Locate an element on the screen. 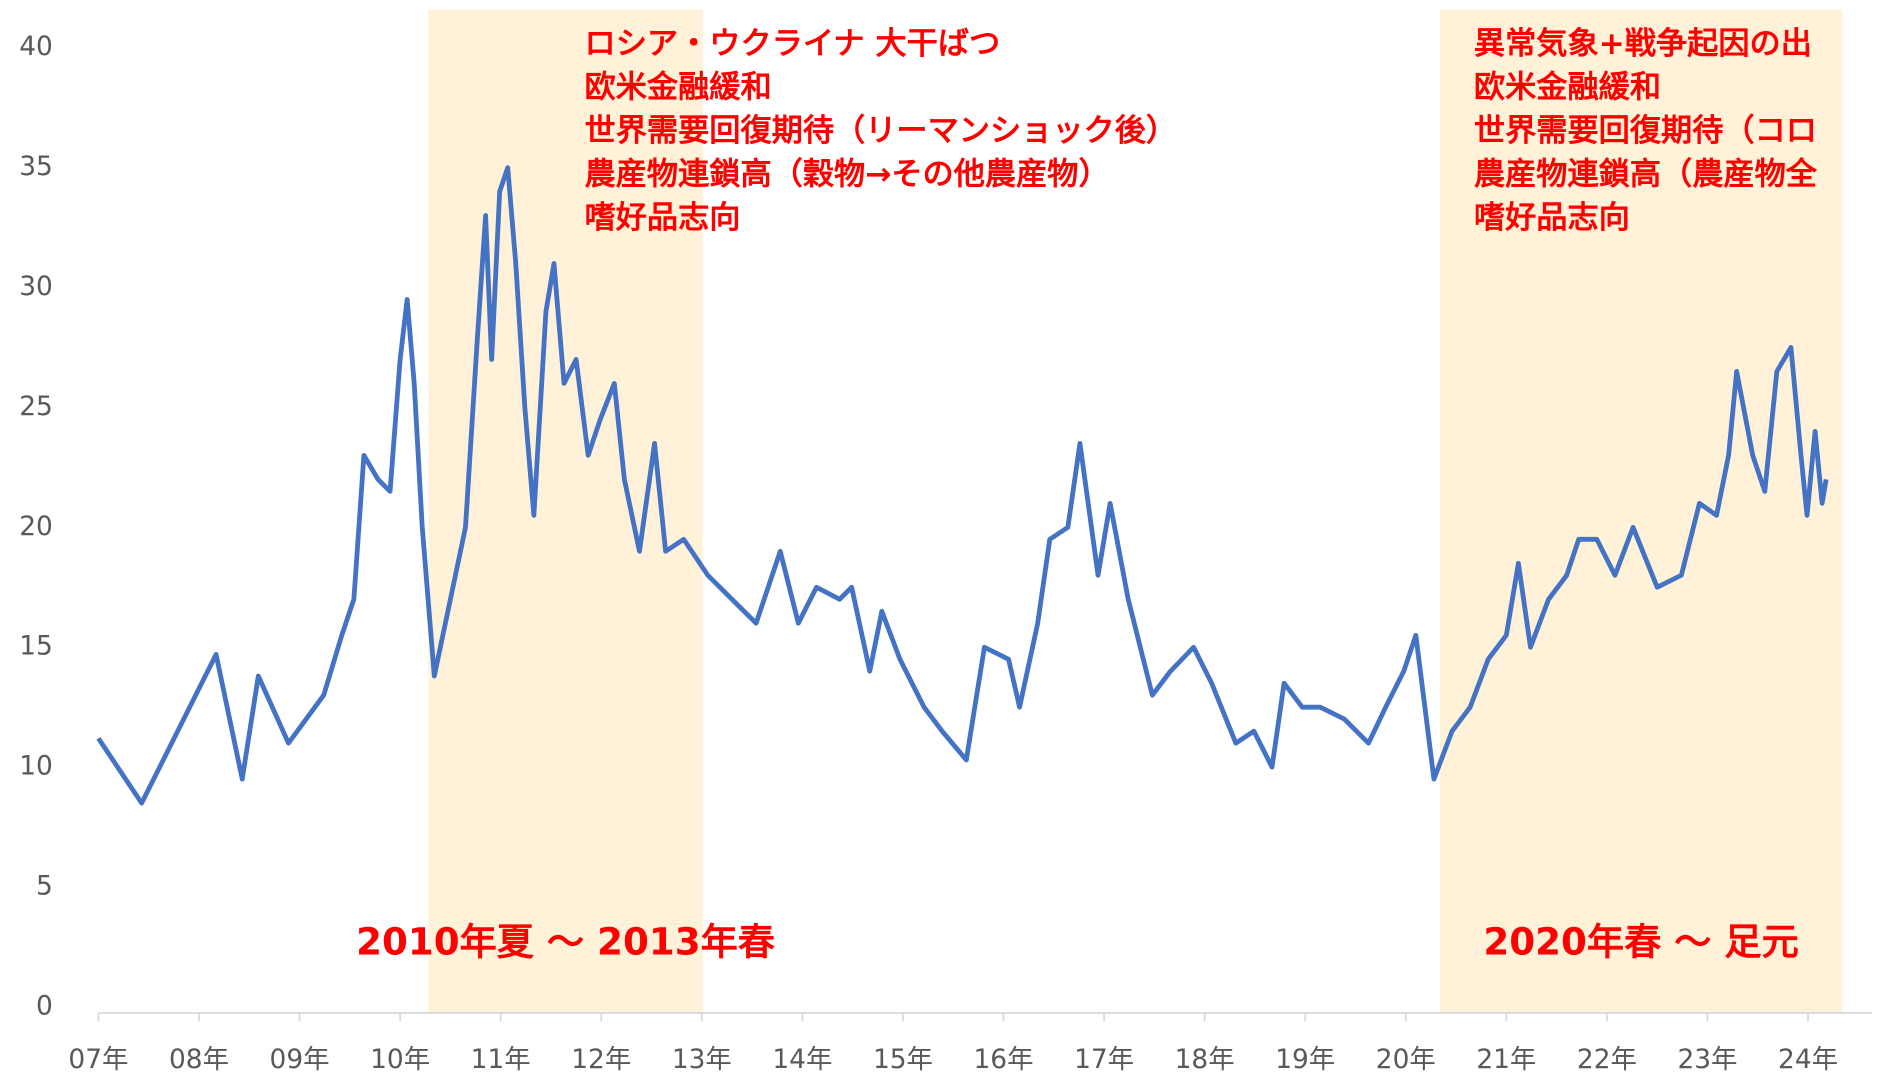 The width and height of the screenshot is (1882, 1092). y-tick-label: 15 is located at coordinates (36, 647).